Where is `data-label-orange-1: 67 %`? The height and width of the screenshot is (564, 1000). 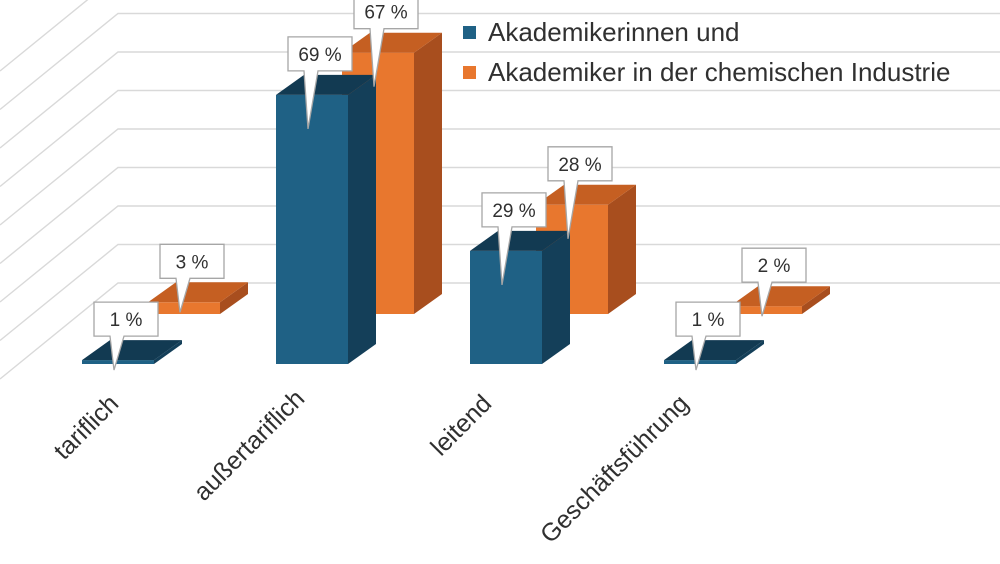 data-label-orange-1: 67 % is located at coordinates (386, 43).